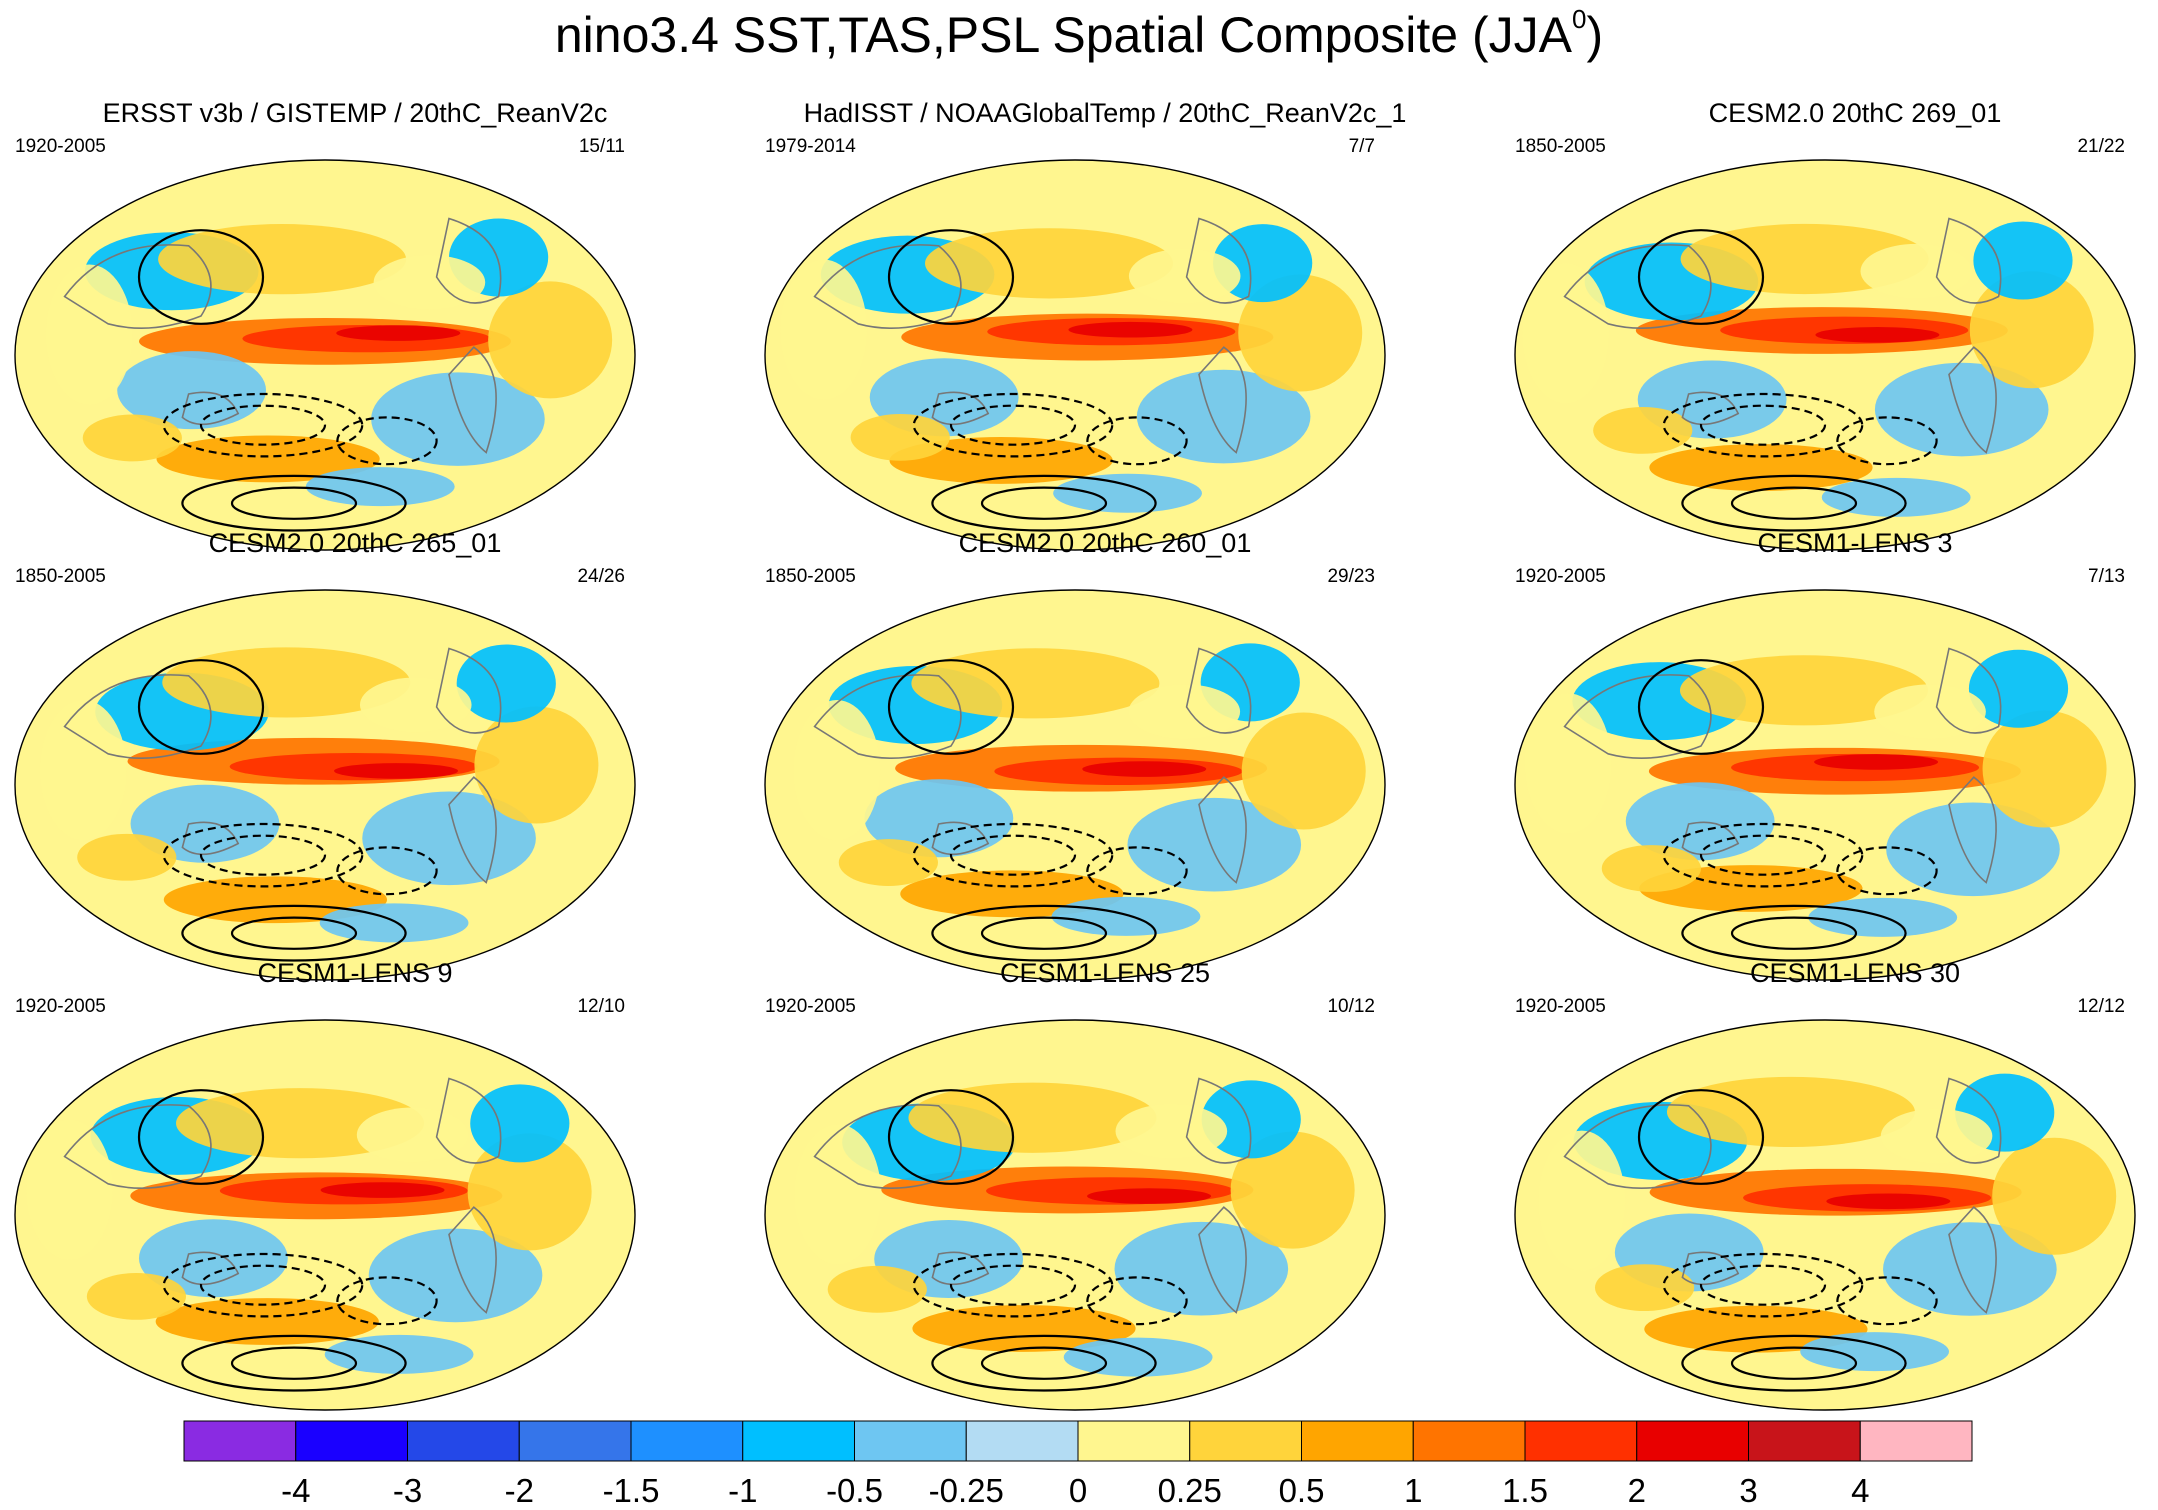 This screenshot has width=2158, height=1510. What do you see at coordinates (1105, 973) in the screenshot?
I see `panel-title: CESM1-LENS 25` at bounding box center [1105, 973].